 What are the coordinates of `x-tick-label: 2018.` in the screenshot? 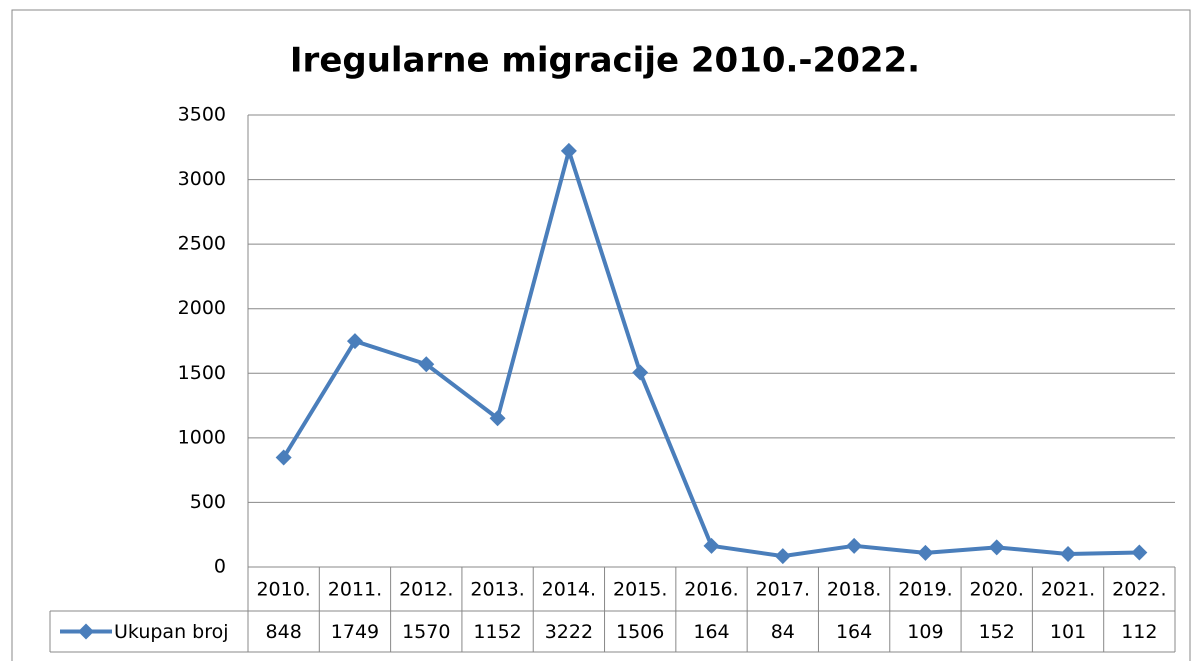 It's located at (854, 590).